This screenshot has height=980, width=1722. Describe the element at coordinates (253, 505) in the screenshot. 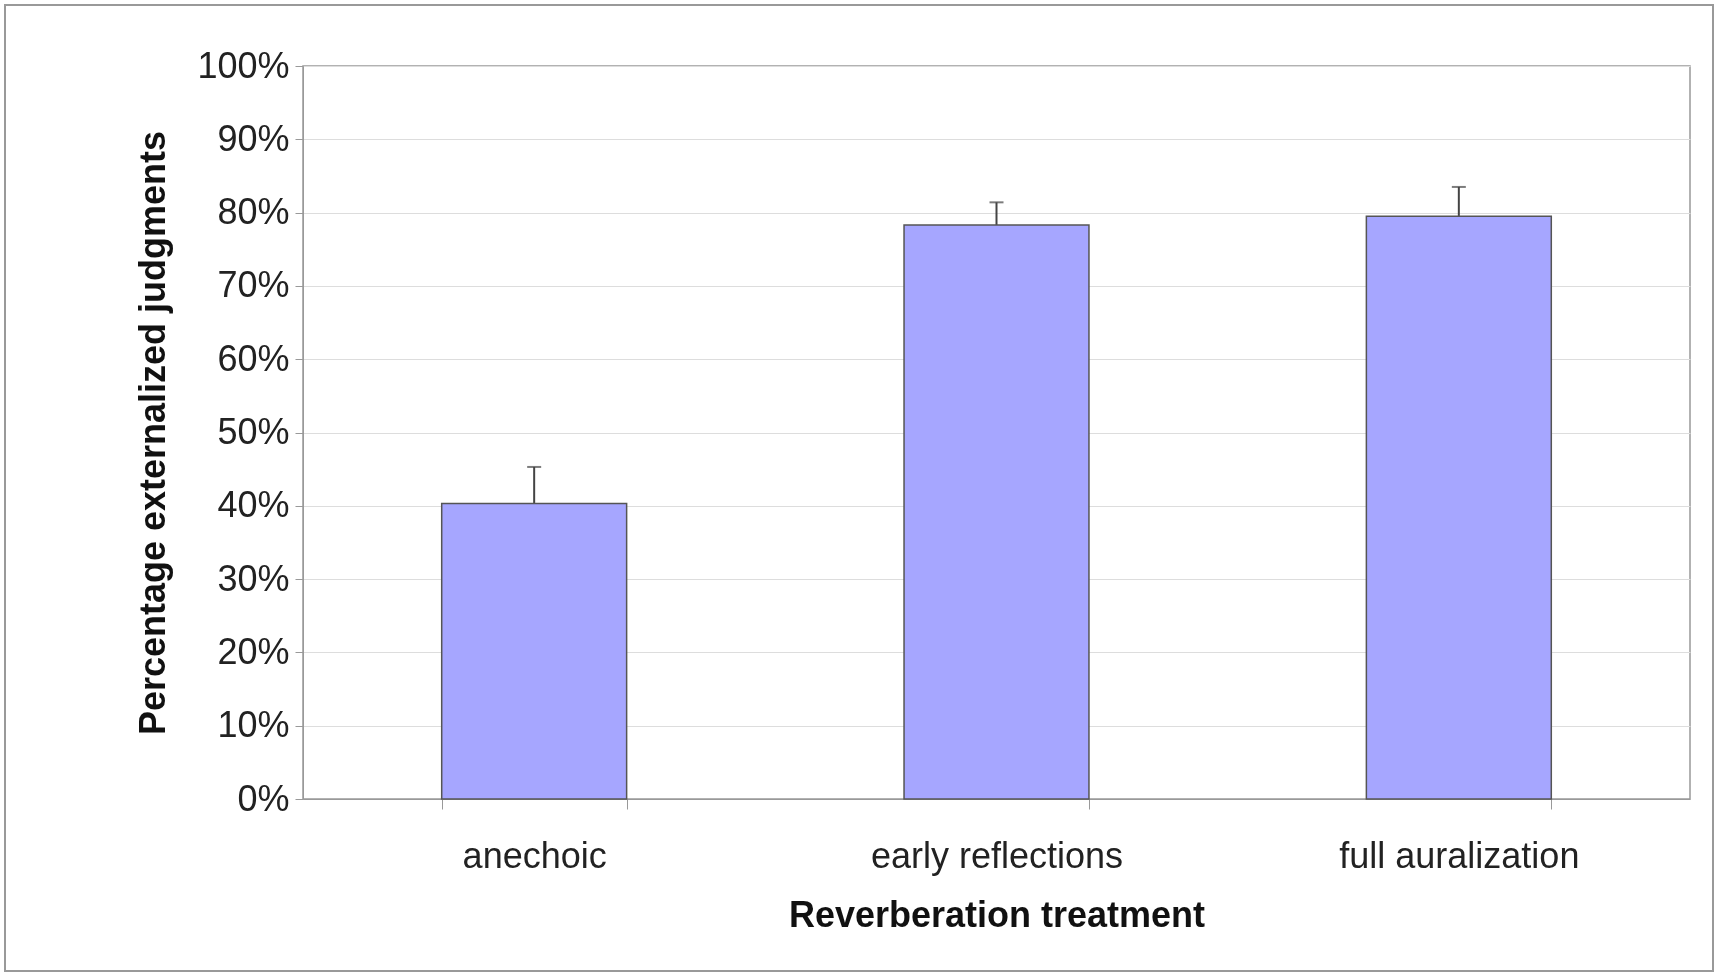

I see `y-tick-label: 40%` at that location.